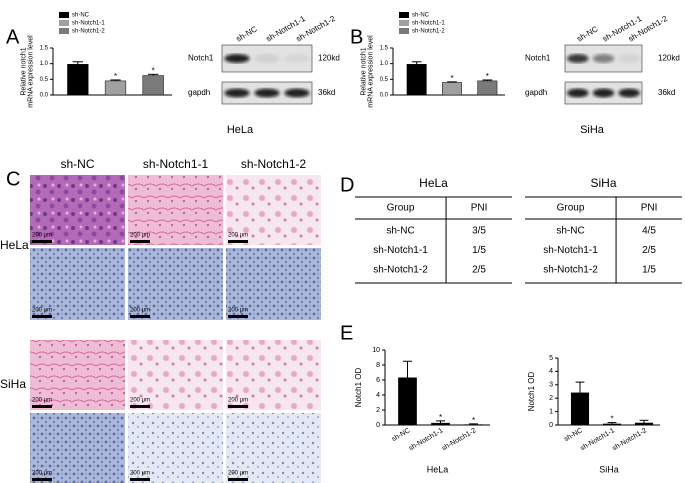 This screenshot has width=685, height=483. What do you see at coordinates (88, 24) in the screenshot?
I see `legend-label: sh-Notch1-1` at bounding box center [88, 24].